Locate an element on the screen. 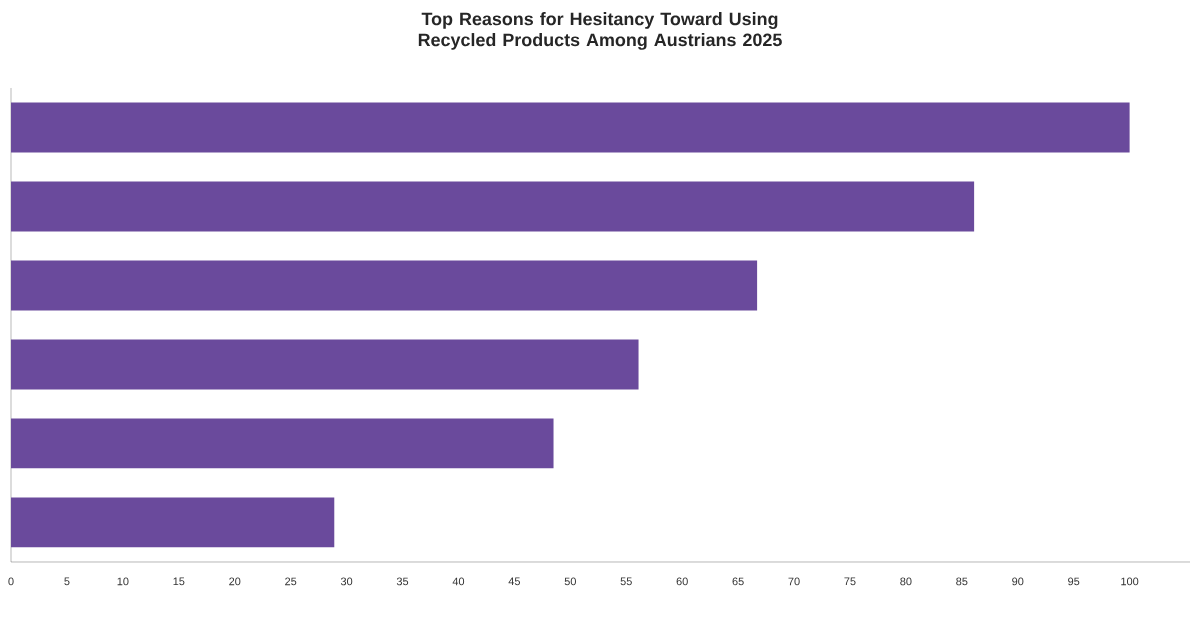 The image size is (1200, 628). x-tick-label: 65 is located at coordinates (738, 581).